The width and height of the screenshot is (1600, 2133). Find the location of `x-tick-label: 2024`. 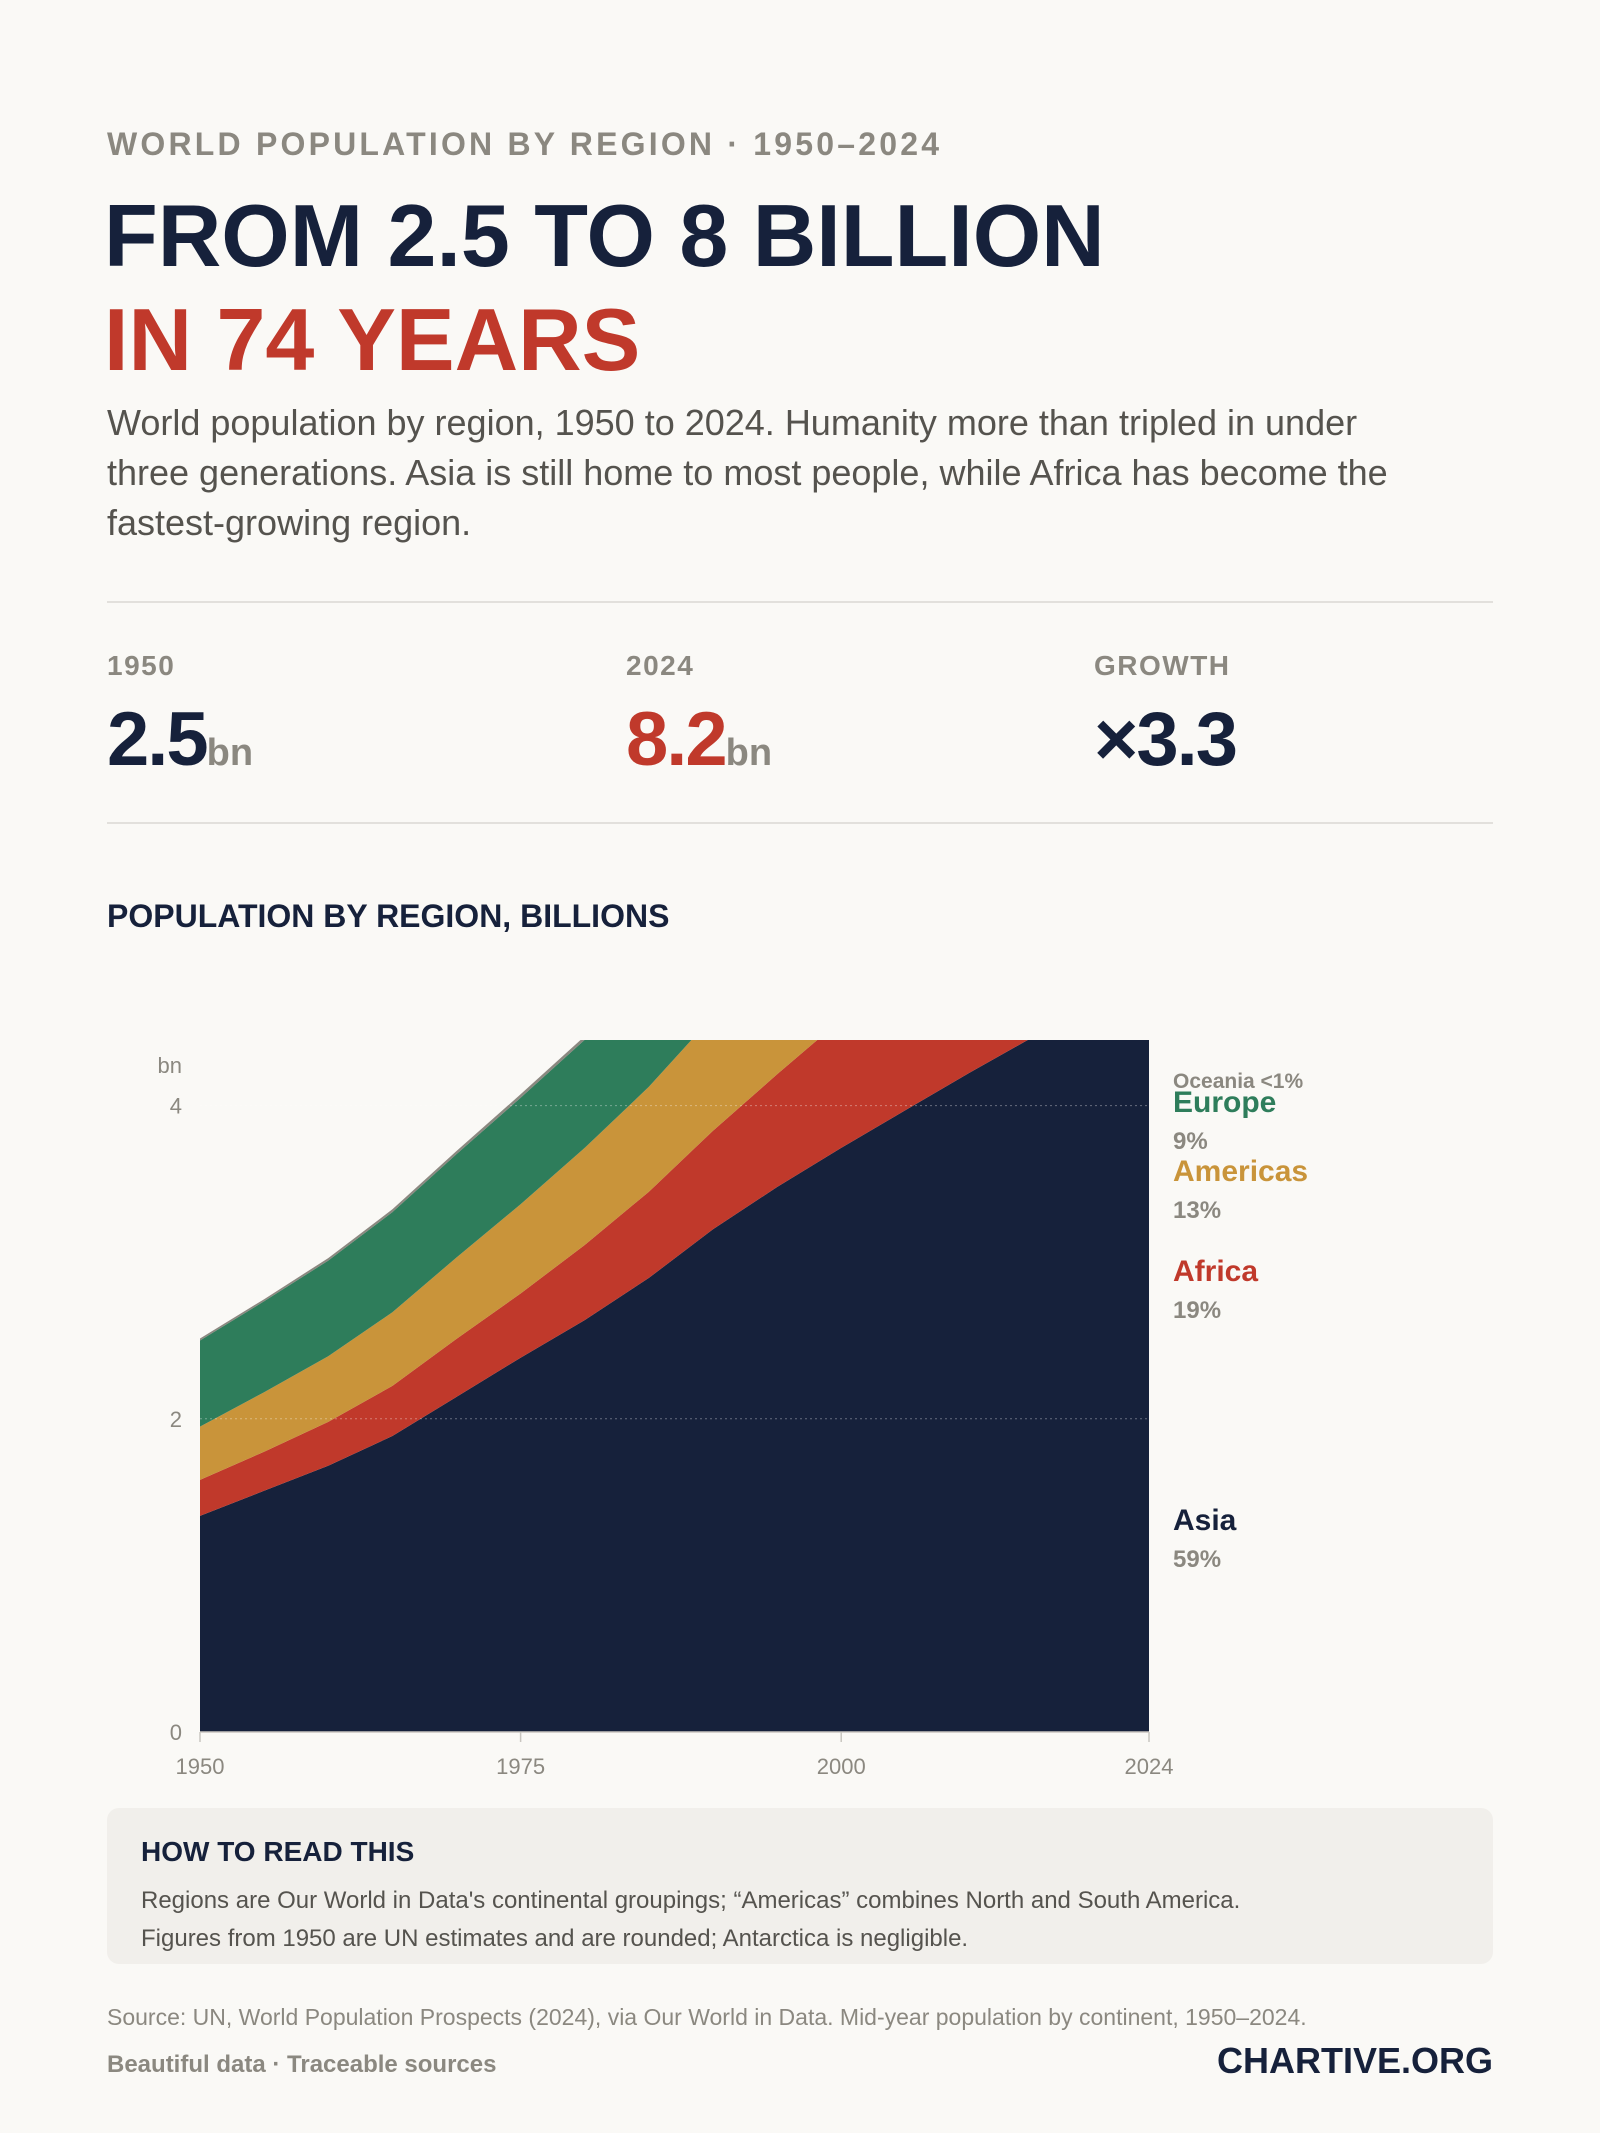

x-tick-label: 2024 is located at coordinates (1149, 1766).